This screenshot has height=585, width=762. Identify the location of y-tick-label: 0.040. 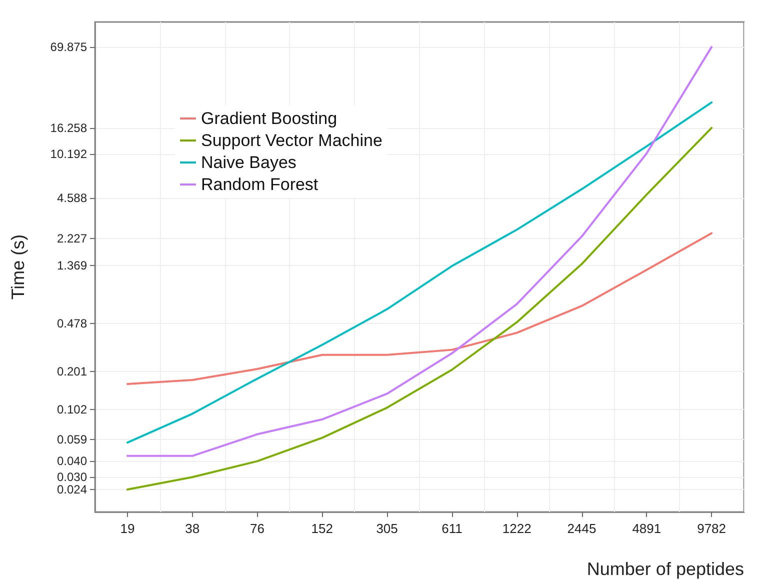
(72, 461).